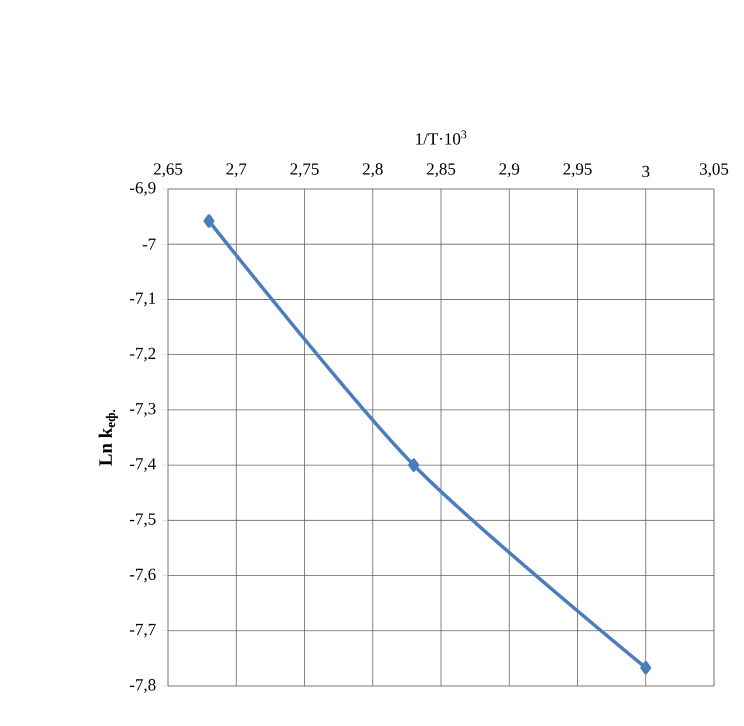  What do you see at coordinates (577, 170) in the screenshot?
I see `x-tick-label: 2,95` at bounding box center [577, 170].